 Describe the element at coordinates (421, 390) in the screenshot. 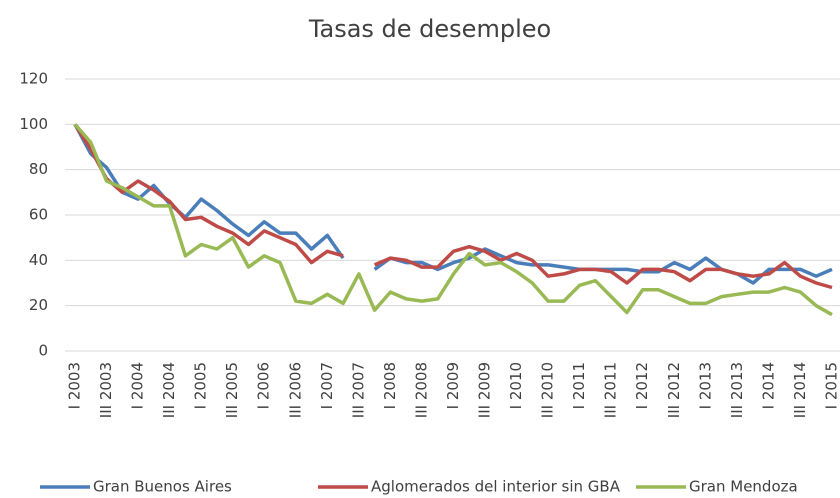

I see `x-tick-label: III 2008` at that location.